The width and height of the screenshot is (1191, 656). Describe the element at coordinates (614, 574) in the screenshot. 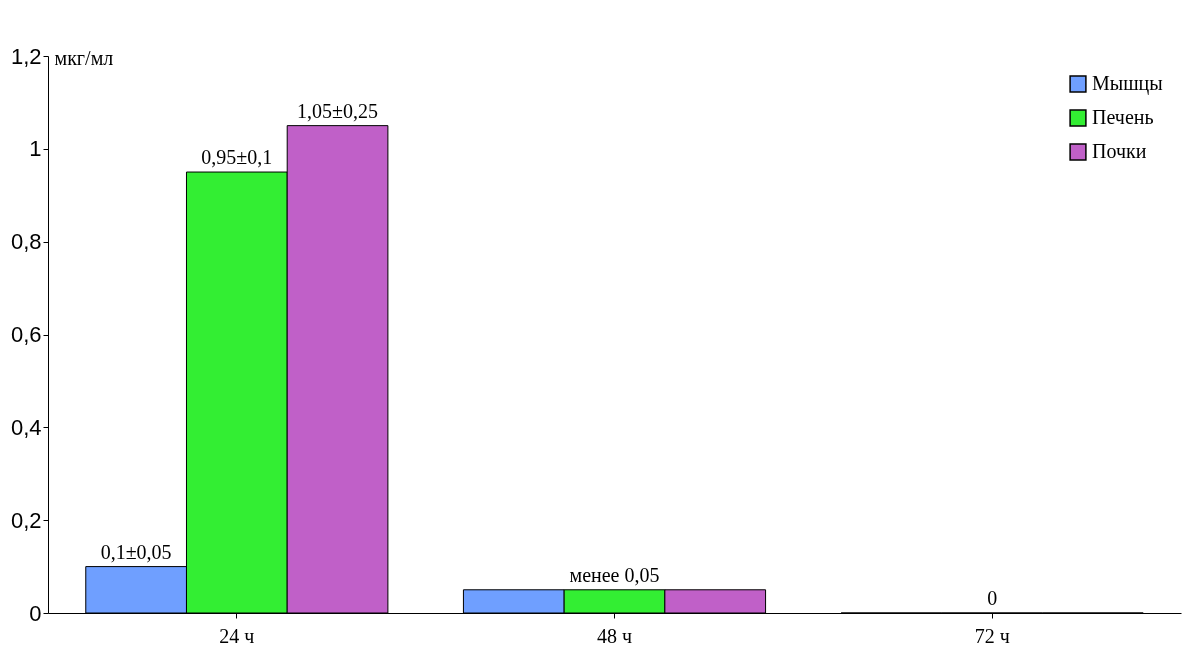

I see `data-label: менее 0,05` at that location.